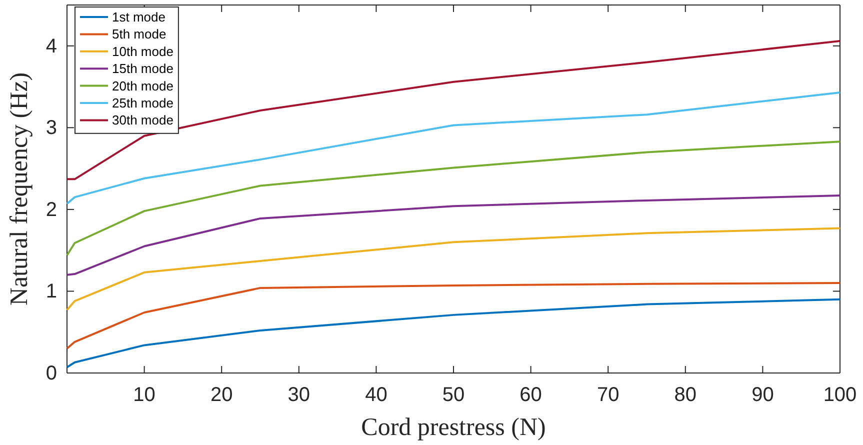  I want to click on x-tick-label: 40, so click(376, 395).